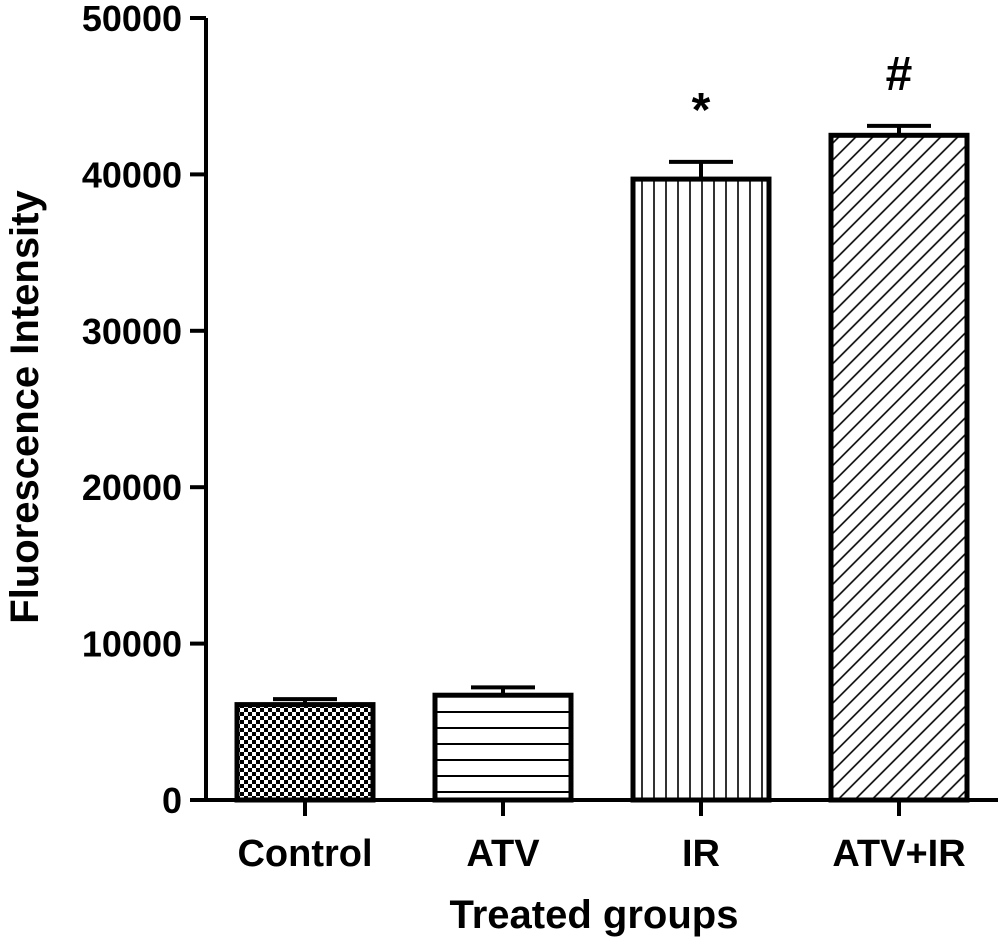 The width and height of the screenshot is (1000, 946). I want to click on y-tick-label: 30000, so click(132, 331).